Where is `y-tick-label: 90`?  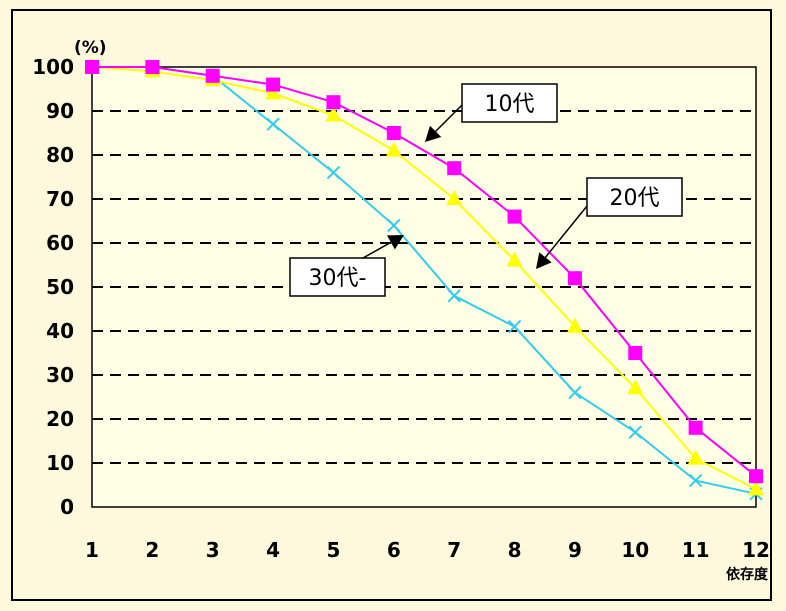
y-tick-label: 90 is located at coordinates (60, 111).